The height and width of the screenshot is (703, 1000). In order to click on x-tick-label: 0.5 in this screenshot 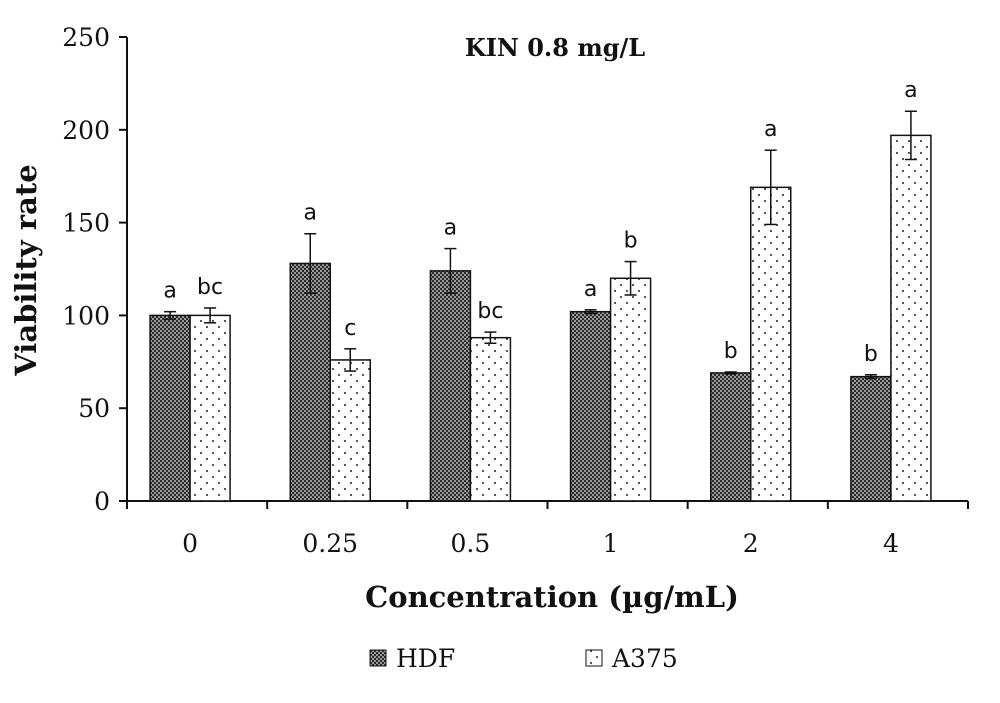, I will do `click(471, 543)`.